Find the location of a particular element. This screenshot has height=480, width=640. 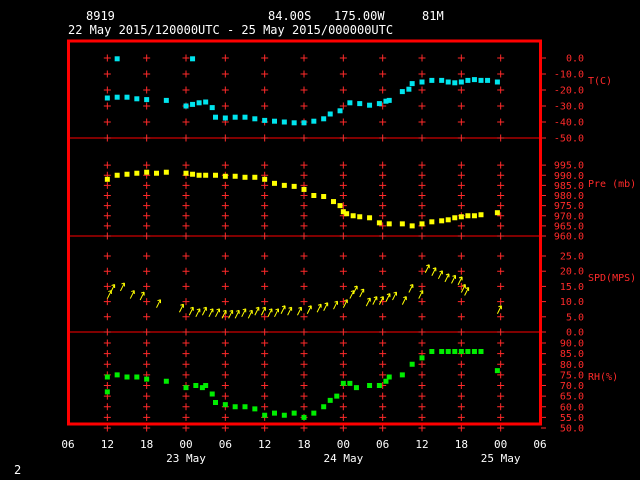

unit-label-pressure: Pre (mb) is located at coordinates (612, 184).